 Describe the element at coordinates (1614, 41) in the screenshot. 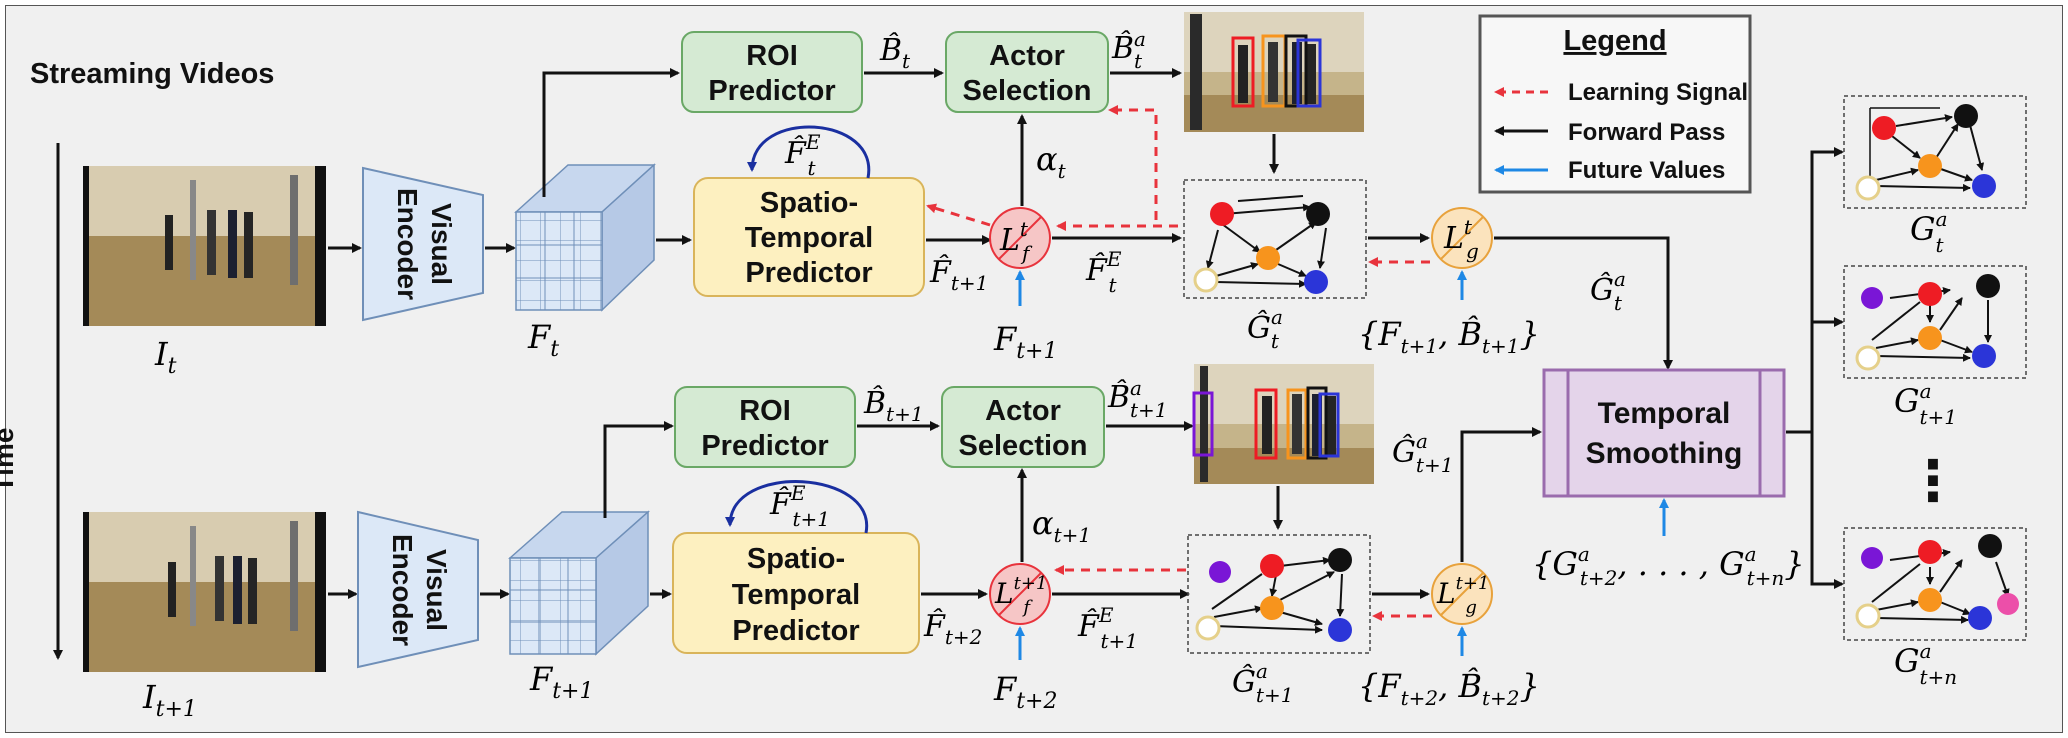

I see `legend-title: Legend` at that location.